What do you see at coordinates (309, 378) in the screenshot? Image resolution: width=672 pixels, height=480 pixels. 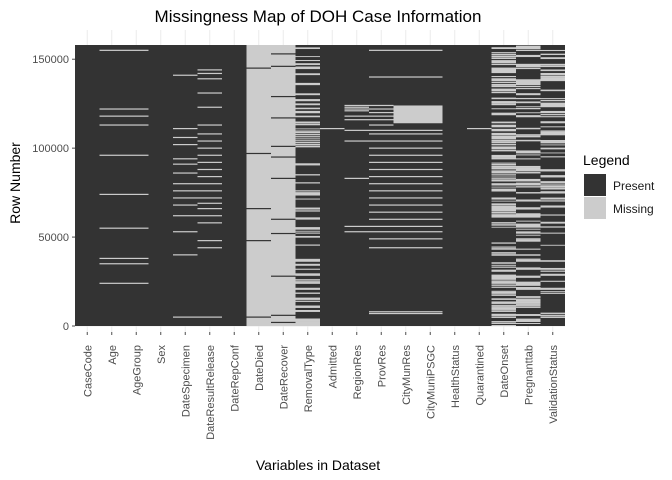 I see `x-tick-label-RemovalType: RemovalType` at bounding box center [309, 378].